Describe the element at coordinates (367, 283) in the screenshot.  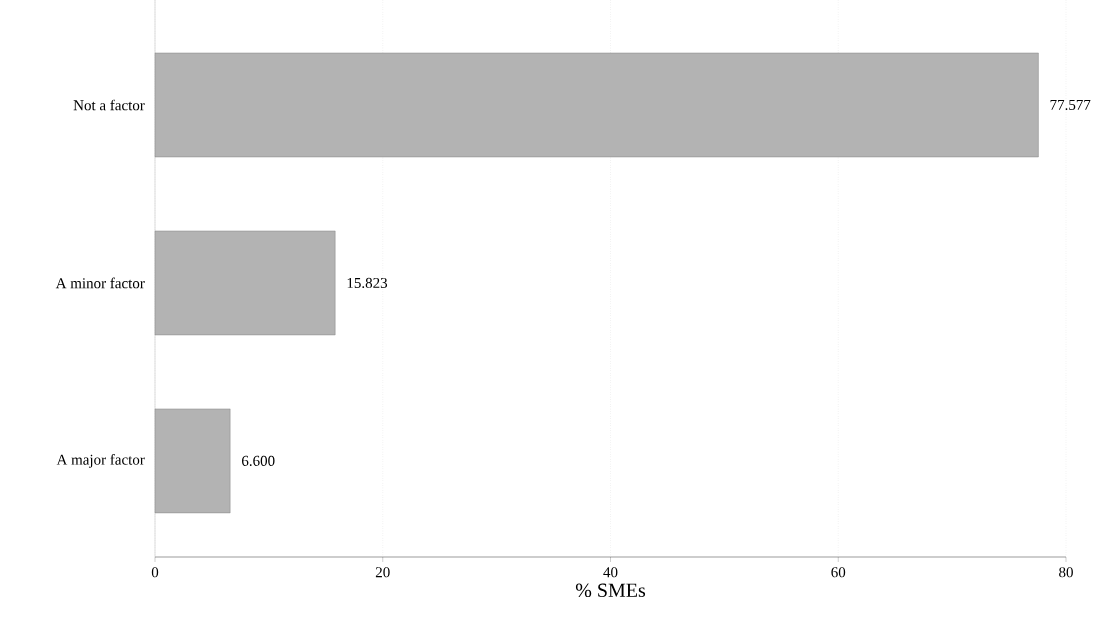
I see `data-label: 15.823` at that location.